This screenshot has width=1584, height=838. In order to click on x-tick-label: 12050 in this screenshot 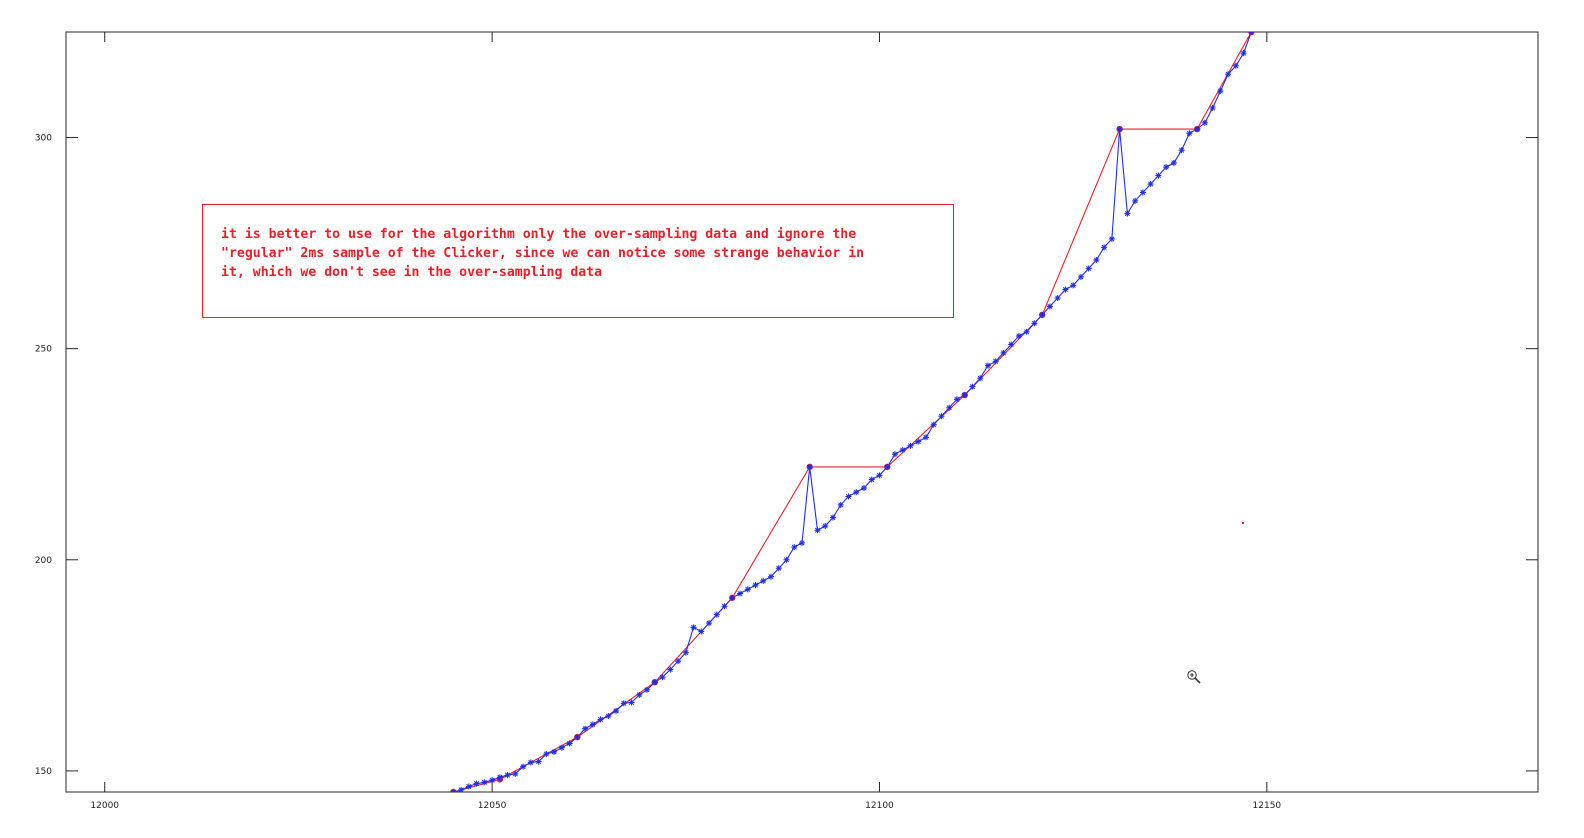, I will do `click(492, 806)`.